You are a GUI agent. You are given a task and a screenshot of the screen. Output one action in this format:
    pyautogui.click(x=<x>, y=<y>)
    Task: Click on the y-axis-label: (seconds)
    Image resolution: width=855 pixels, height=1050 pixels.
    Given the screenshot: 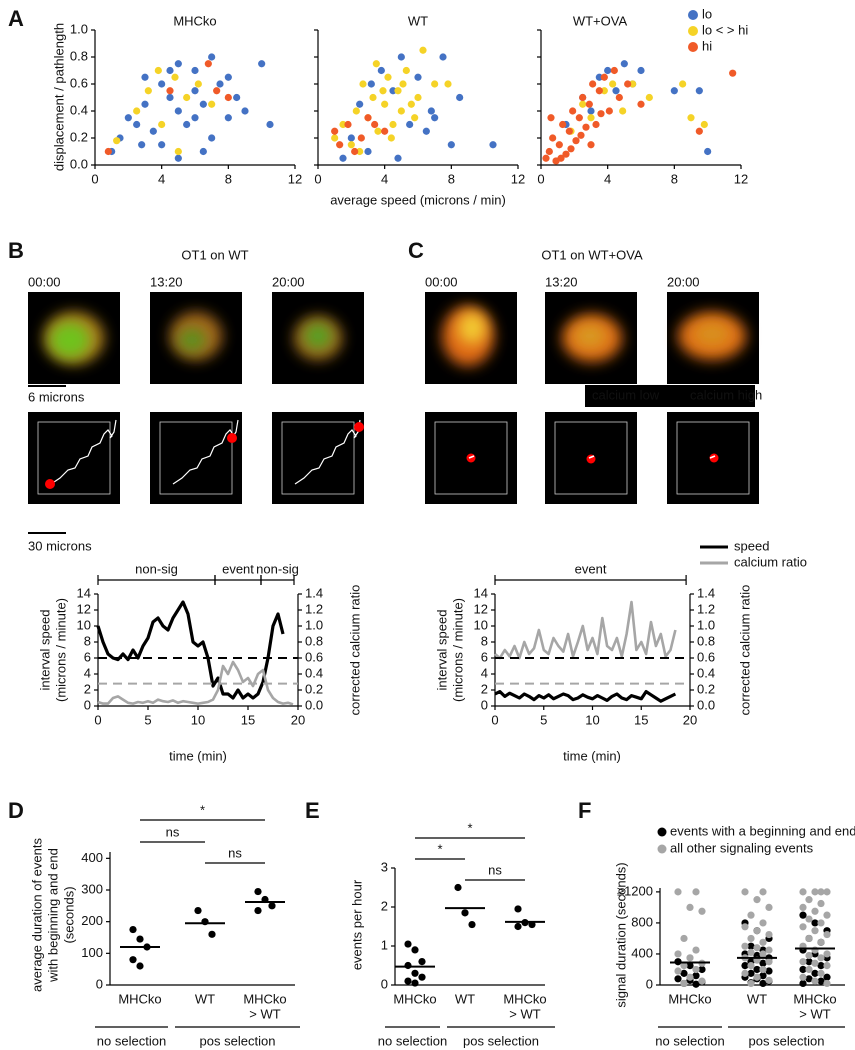 What is the action you would take?
    pyautogui.click(x=68, y=914)
    